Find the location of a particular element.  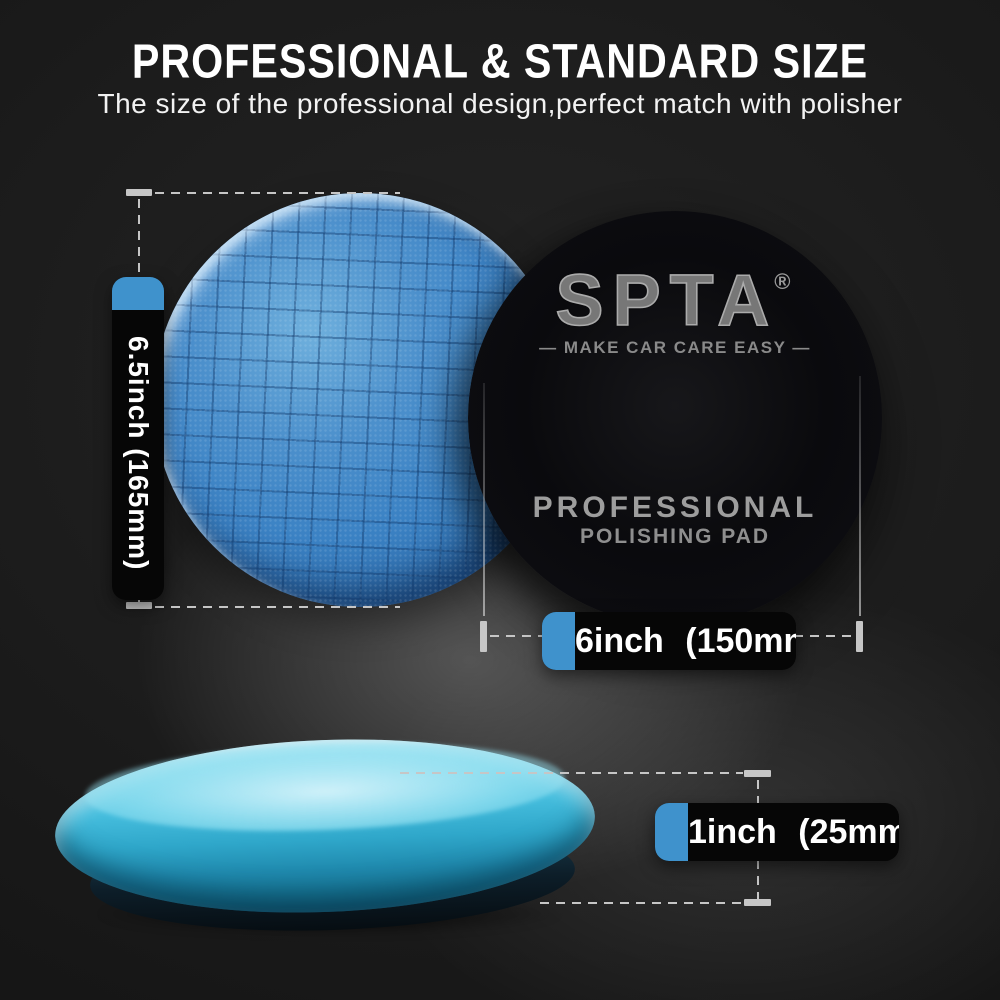

height-tick-bottom is located at coordinates (139, 605).